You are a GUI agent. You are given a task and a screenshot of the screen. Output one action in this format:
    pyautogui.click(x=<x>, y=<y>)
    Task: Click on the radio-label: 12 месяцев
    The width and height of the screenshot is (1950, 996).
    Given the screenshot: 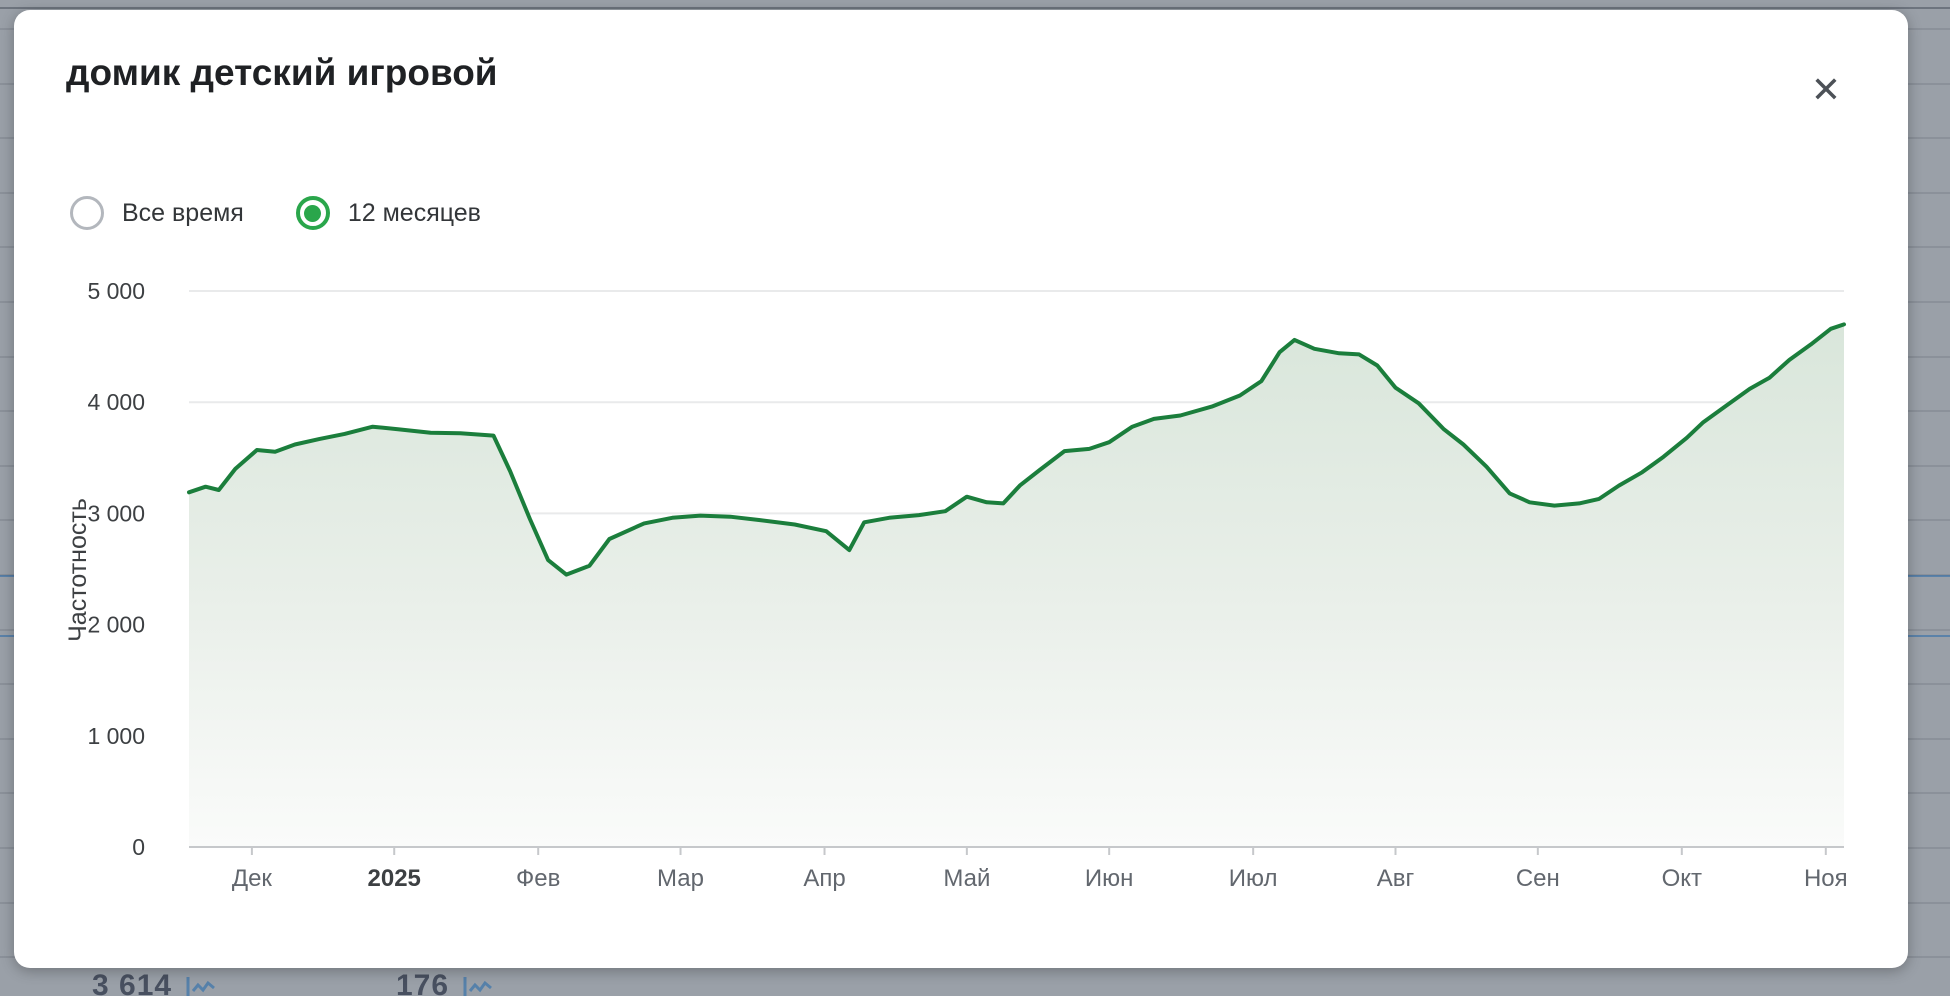 What is the action you would take?
    pyautogui.click(x=414, y=212)
    